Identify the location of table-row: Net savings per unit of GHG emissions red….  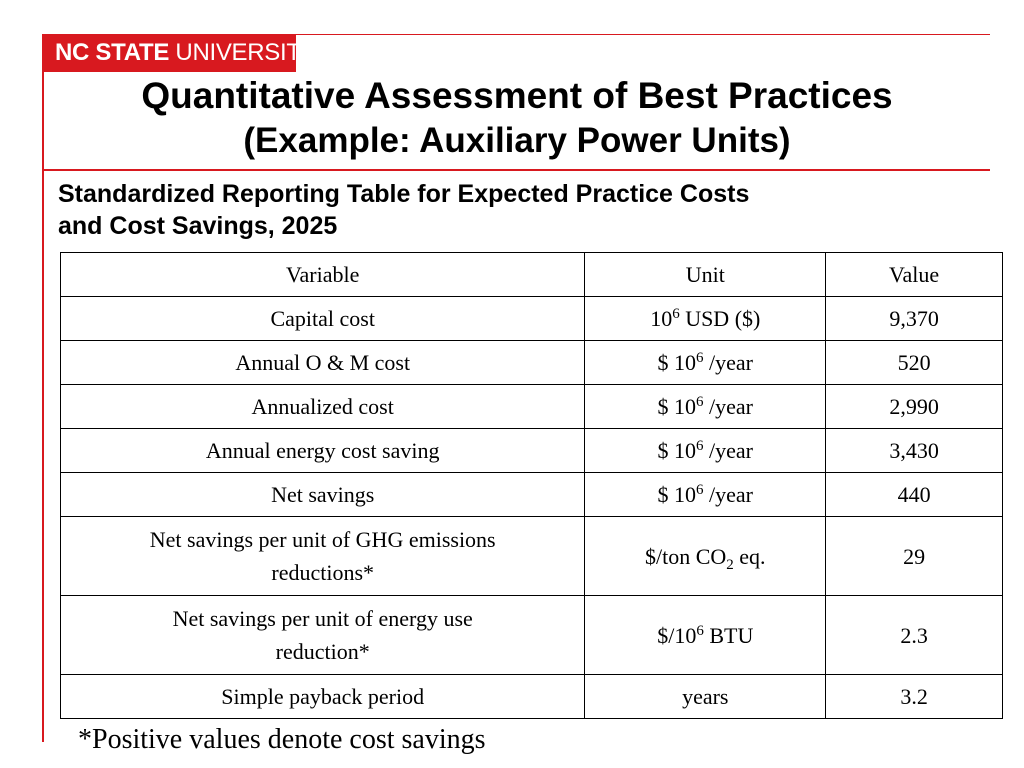
(531, 556).